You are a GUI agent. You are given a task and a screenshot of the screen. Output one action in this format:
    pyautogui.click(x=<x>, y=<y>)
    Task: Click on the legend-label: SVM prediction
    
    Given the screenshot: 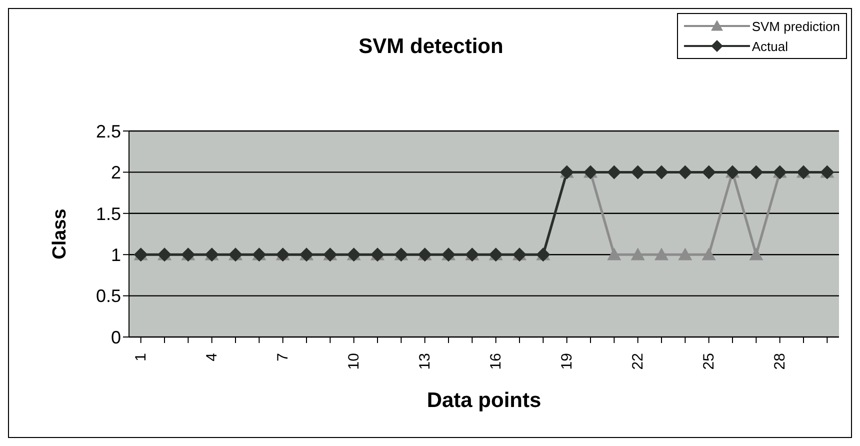 What is the action you would take?
    pyautogui.click(x=796, y=26)
    